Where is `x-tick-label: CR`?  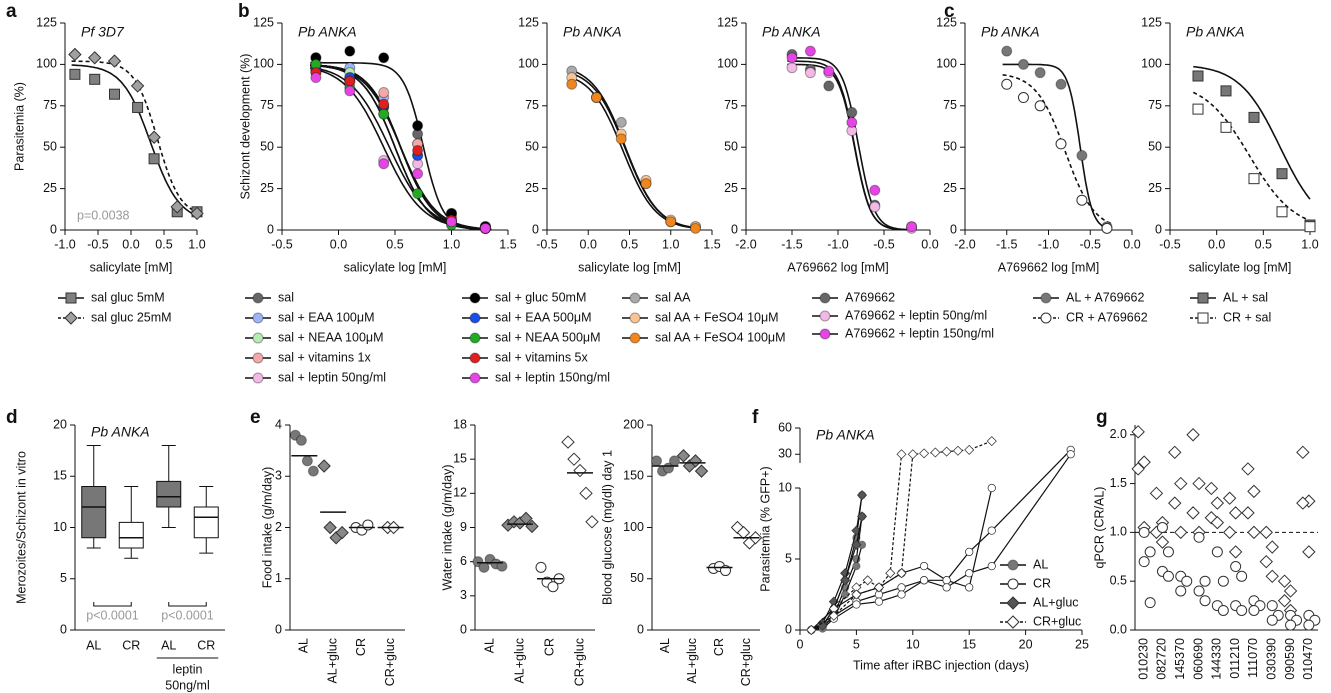 x-tick-label: CR is located at coordinates (206, 645).